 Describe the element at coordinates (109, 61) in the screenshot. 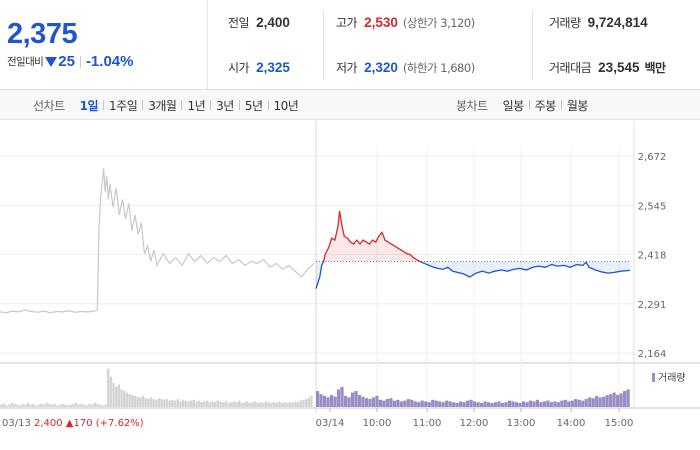

I see `change-percent: -1.04%` at that location.